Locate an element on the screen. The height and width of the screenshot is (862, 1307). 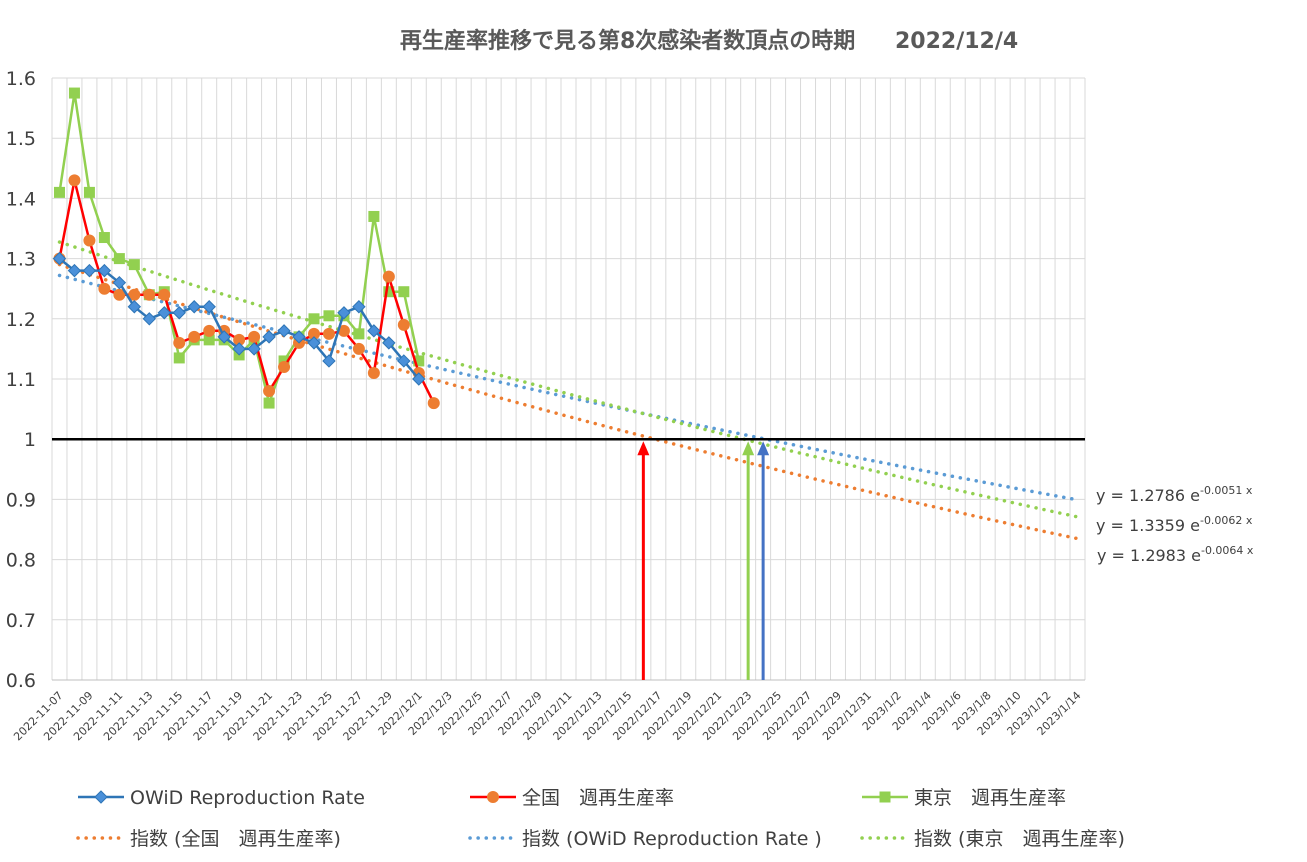
legend-entry: 全国 週再生産率 is located at coordinates (572, 798).